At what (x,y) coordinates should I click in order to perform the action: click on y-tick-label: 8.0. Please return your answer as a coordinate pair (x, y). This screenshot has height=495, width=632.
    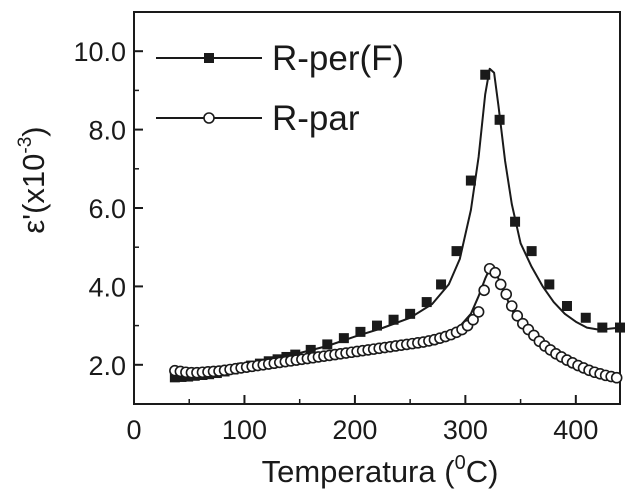
    Looking at the image, I should click on (107, 131).